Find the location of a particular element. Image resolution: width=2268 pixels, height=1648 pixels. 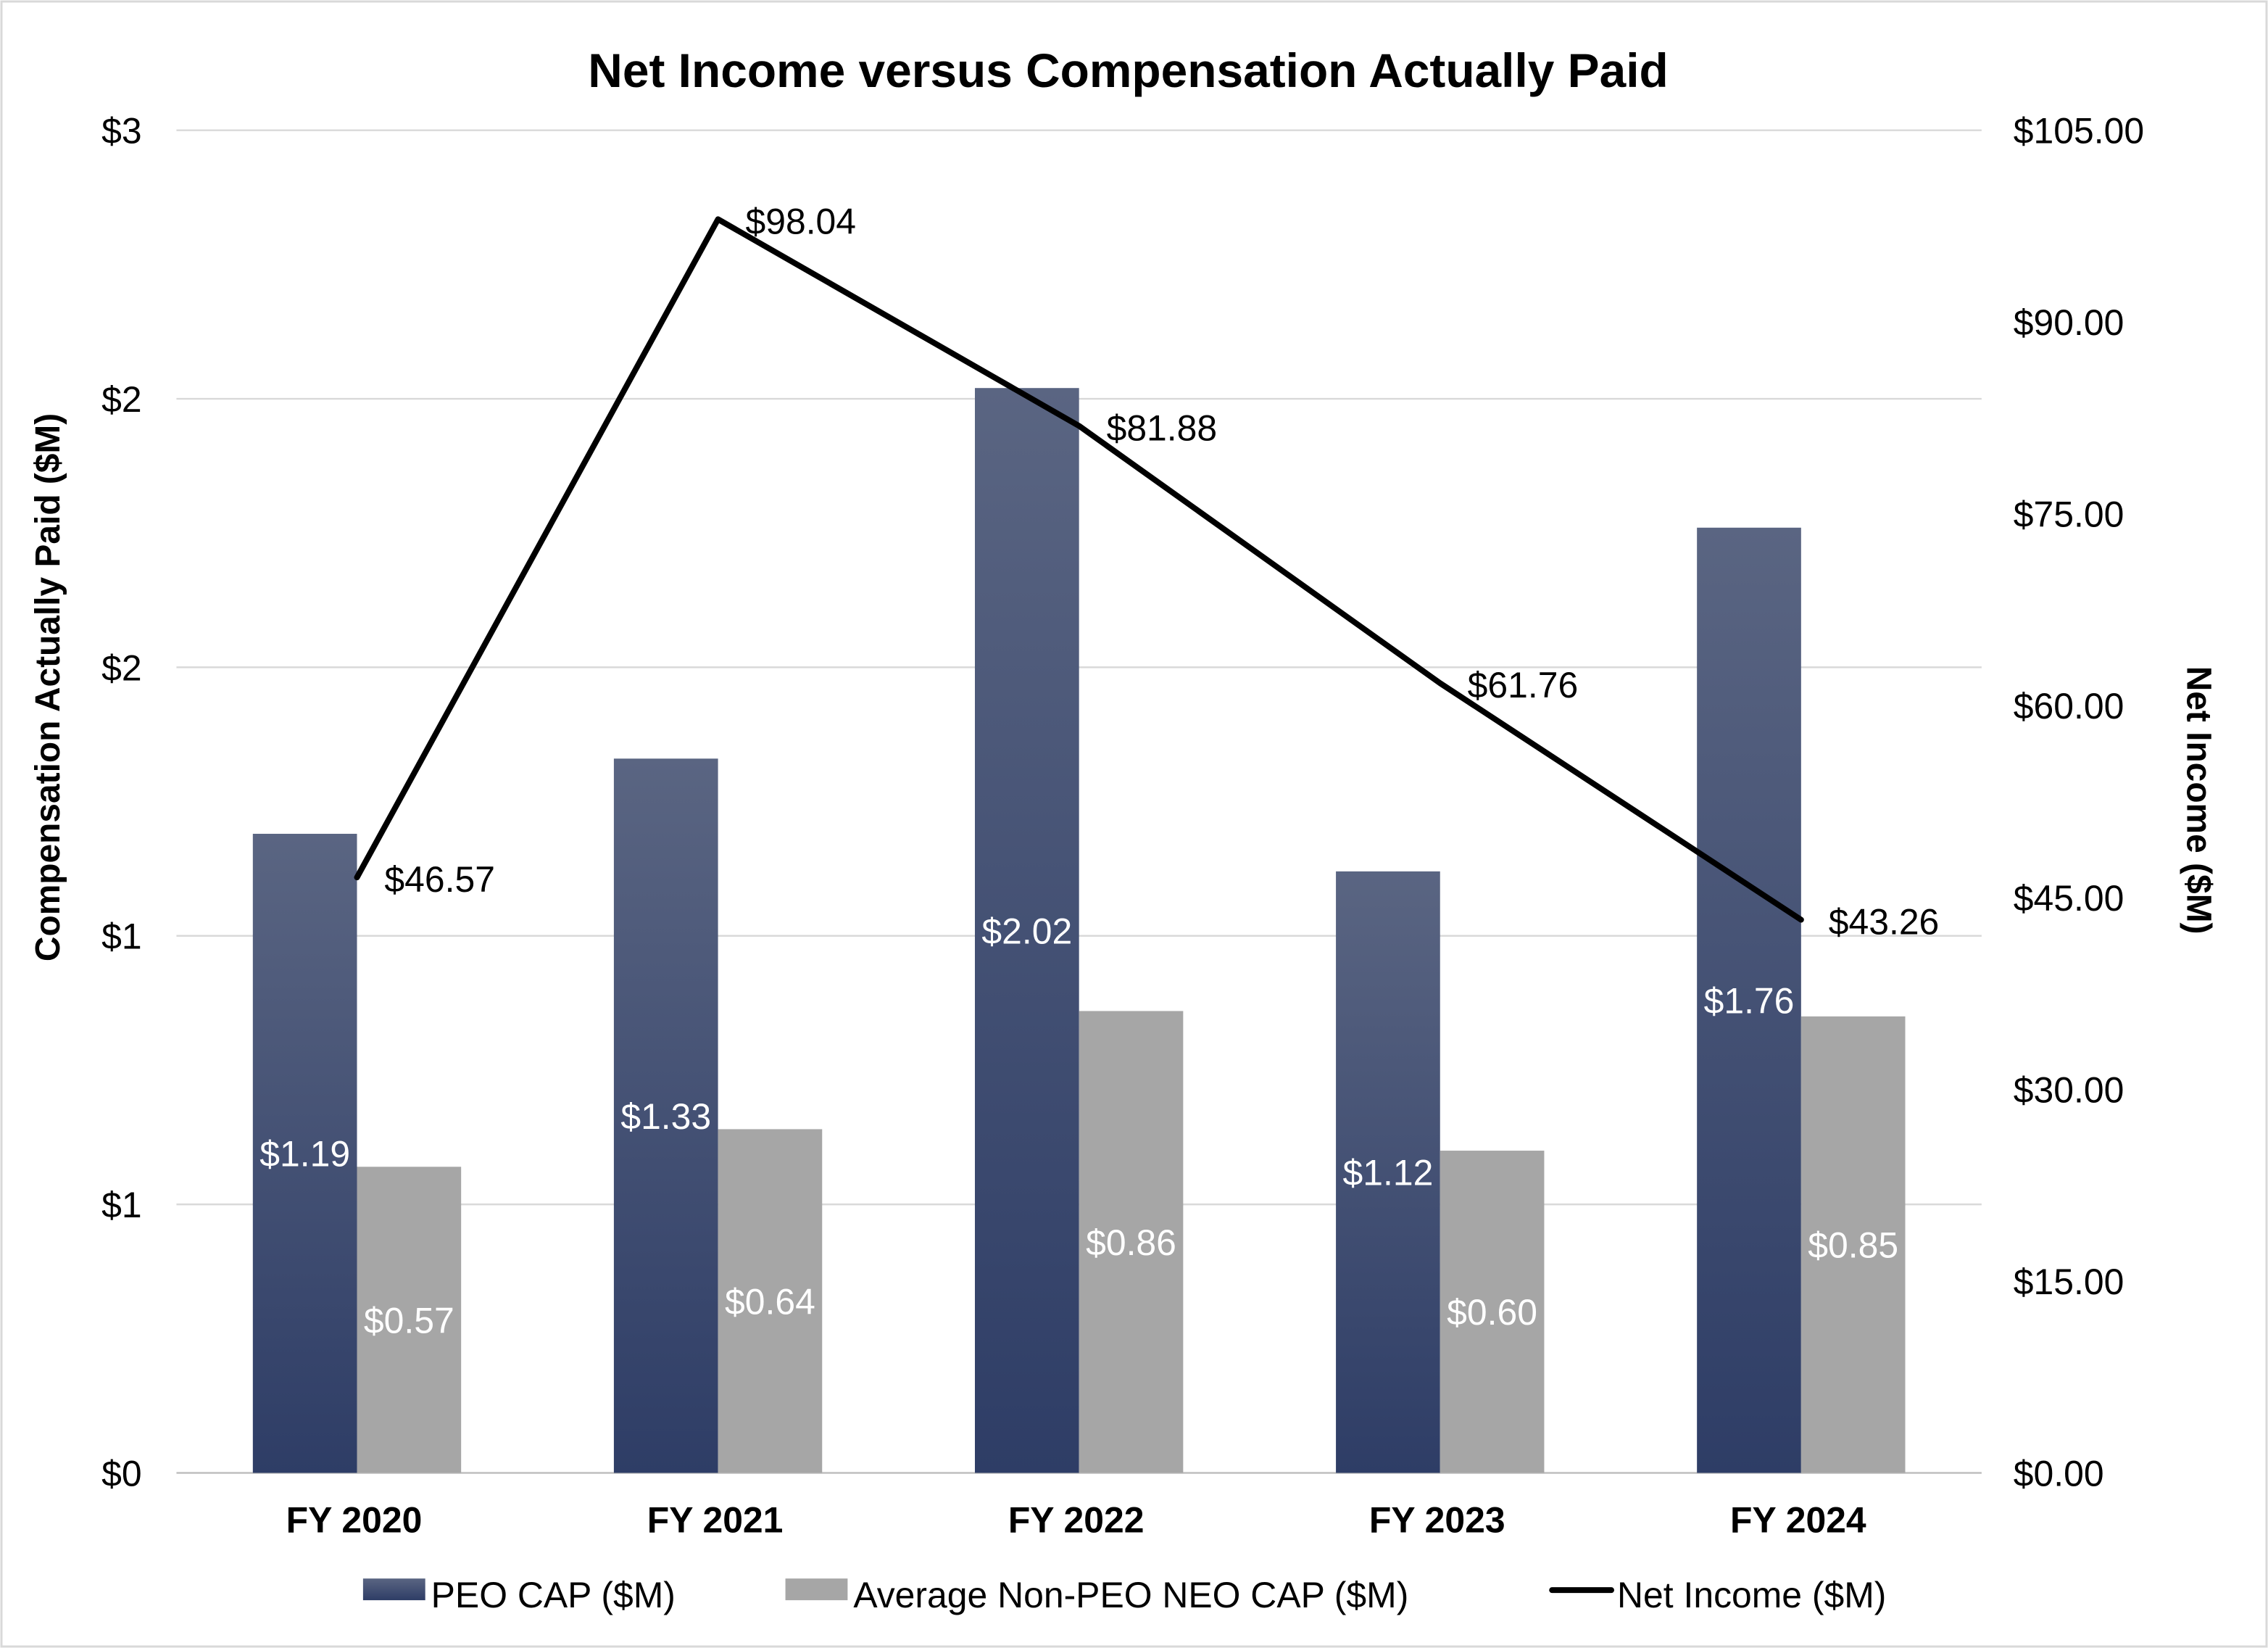

data-label-non-peo-neo-cap: $0.64 is located at coordinates (770, 1301).